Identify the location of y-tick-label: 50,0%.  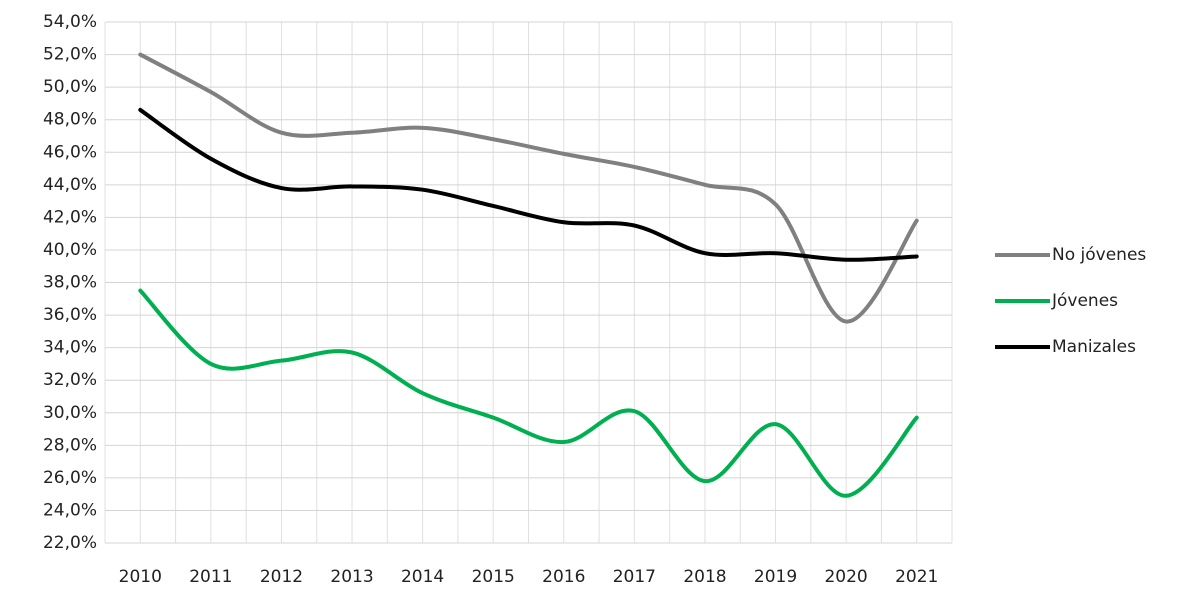
(70, 87).